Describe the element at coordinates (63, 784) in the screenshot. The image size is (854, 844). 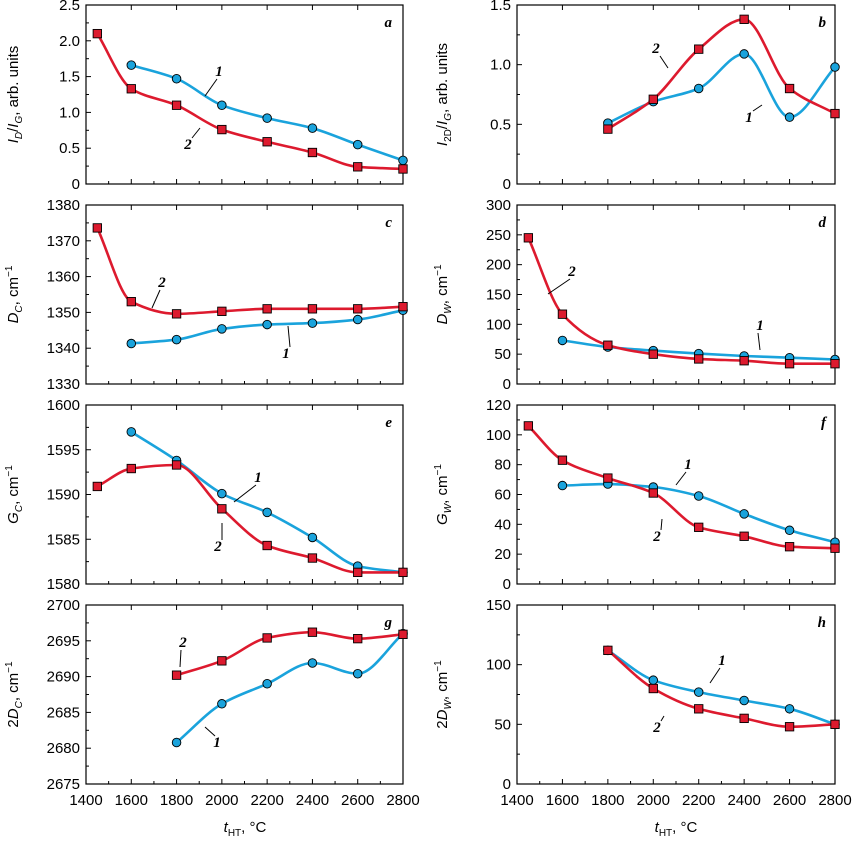
I see `y-tick-label: 2675` at that location.